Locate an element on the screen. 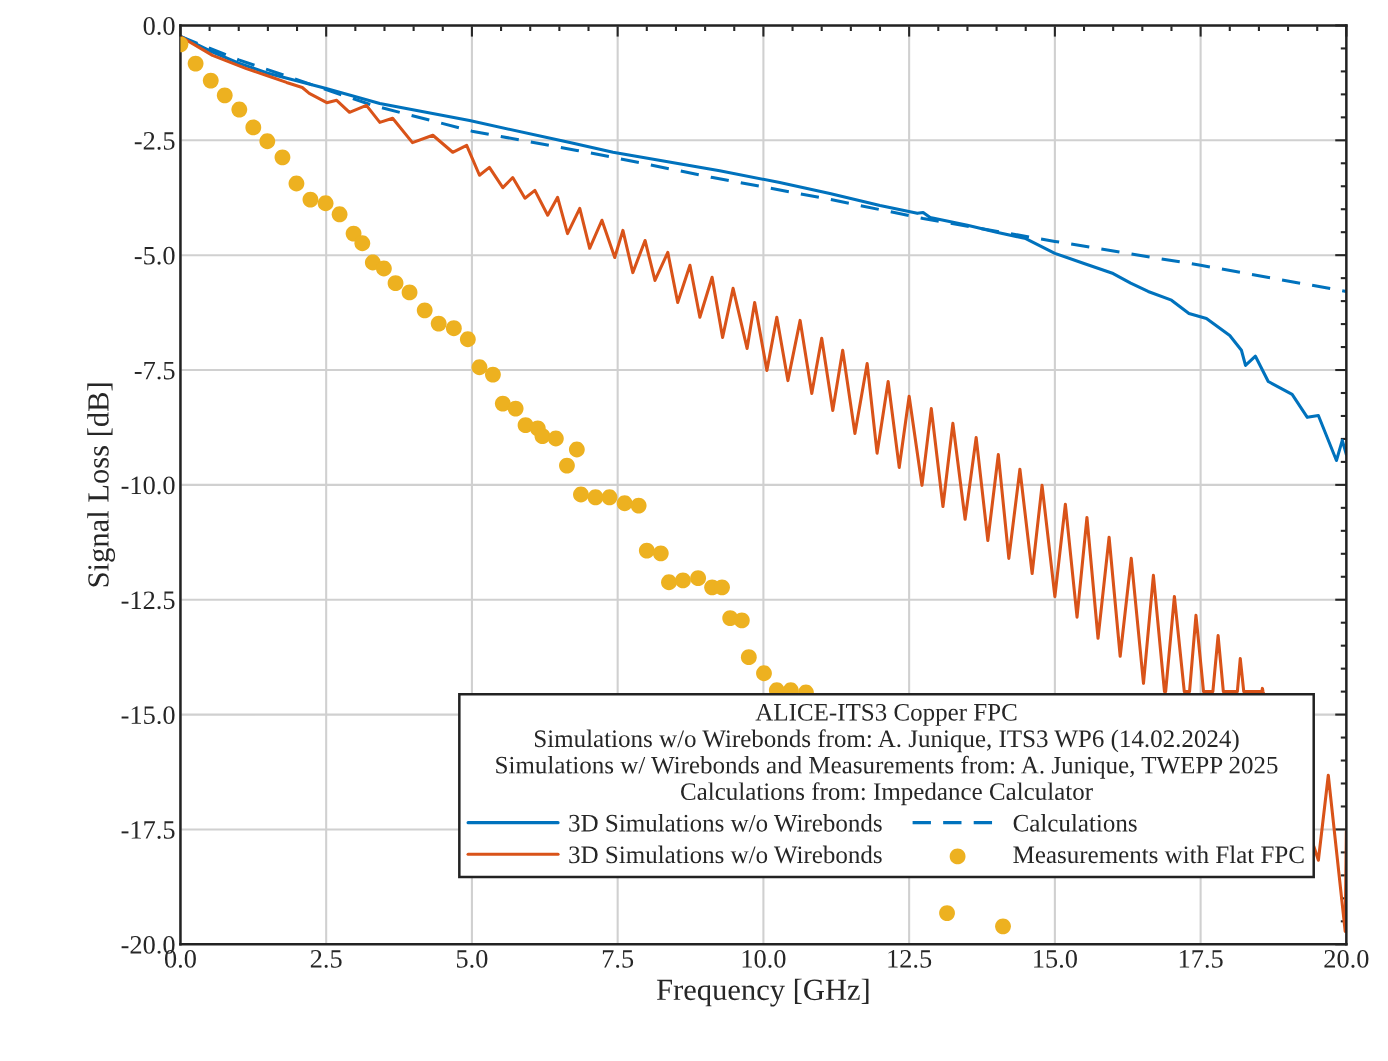 The height and width of the screenshot is (1061, 1388). y-tick-label: -12.5 is located at coordinates (148, 600).